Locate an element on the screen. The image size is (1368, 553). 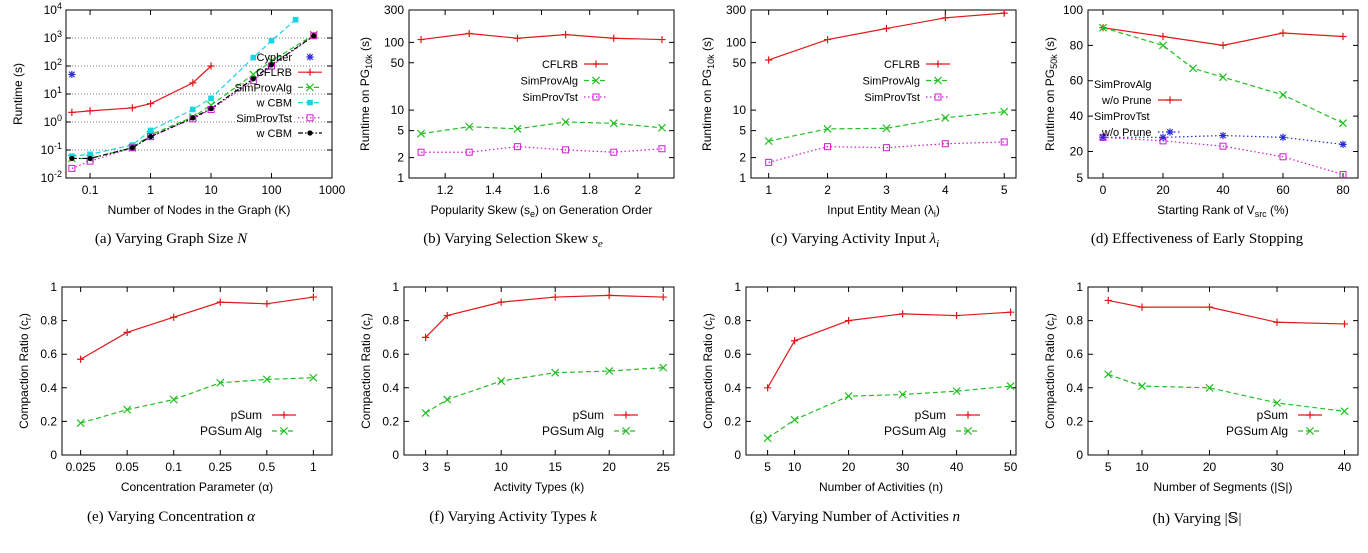
legend: pSum PGSum Alg is located at coordinates (248, 423).